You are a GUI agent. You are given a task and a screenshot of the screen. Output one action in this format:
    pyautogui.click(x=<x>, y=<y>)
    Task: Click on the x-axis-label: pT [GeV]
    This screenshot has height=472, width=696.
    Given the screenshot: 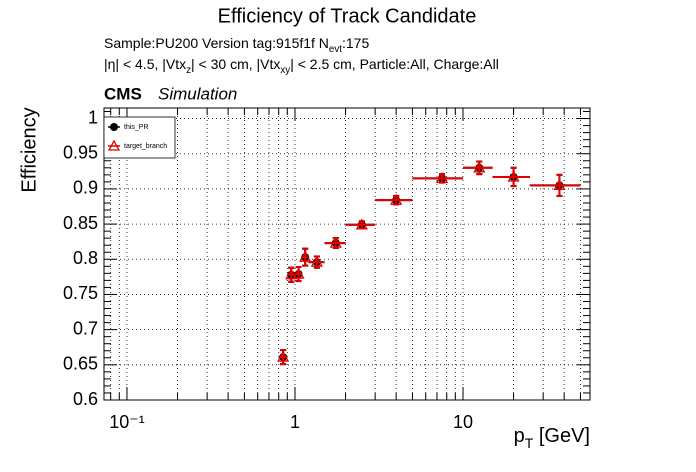 What is the action you would take?
    pyautogui.click(x=552, y=437)
    